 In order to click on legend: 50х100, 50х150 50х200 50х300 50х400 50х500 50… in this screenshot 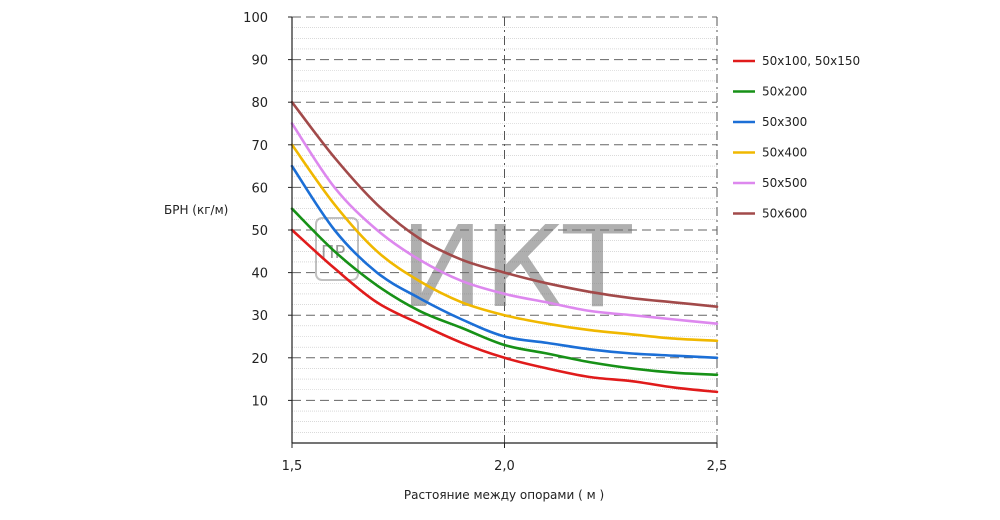, I will do `click(796, 137)`.